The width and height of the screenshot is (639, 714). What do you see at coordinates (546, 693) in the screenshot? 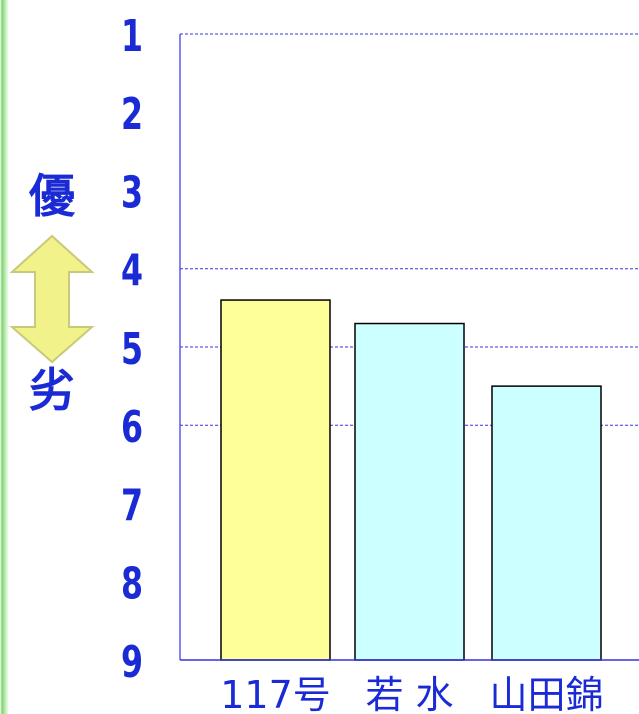
I see `x-category-label-3: 山田錦` at bounding box center [546, 693].